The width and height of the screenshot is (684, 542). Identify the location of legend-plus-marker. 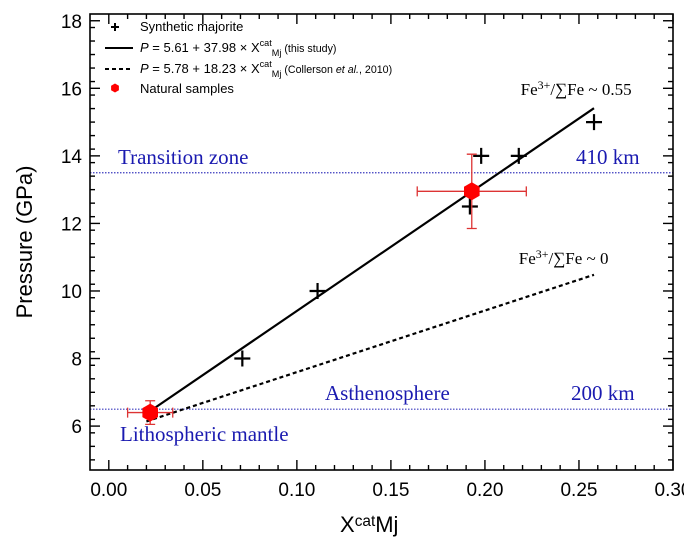
(115, 27).